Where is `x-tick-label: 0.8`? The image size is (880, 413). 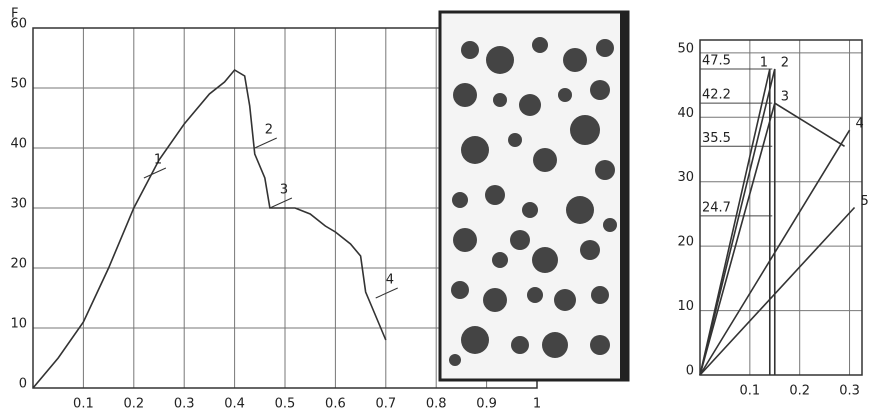 x-tick-label: 0.8 is located at coordinates (436, 404).